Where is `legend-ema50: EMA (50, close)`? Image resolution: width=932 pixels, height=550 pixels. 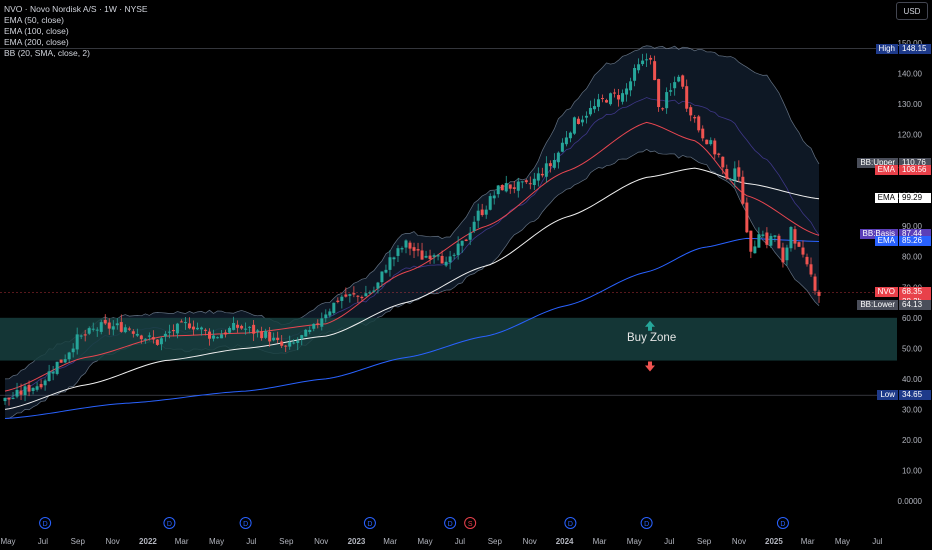
legend-ema50: EMA (50, close) is located at coordinates (34, 20).